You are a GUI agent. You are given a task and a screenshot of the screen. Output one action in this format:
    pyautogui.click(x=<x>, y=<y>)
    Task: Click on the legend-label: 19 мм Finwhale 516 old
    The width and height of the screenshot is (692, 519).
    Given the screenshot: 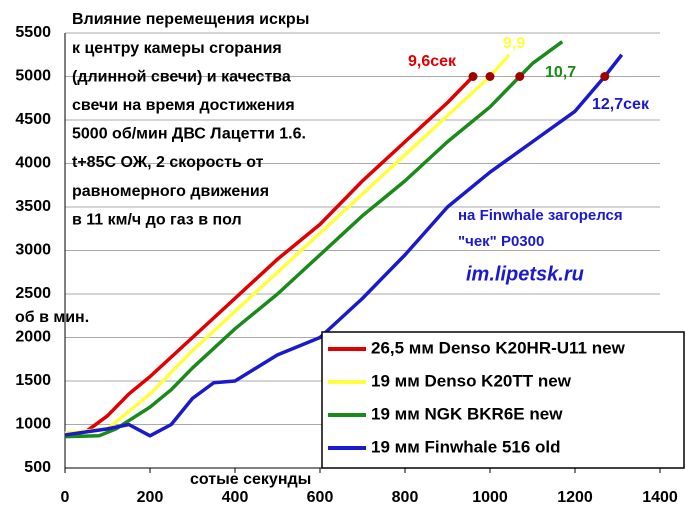 What is the action you would take?
    pyautogui.click(x=466, y=446)
    